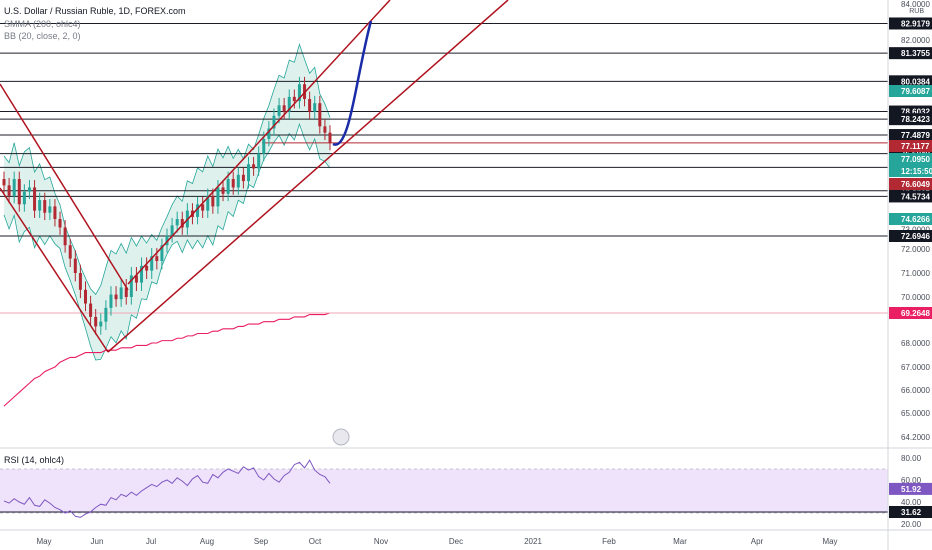 The height and width of the screenshot is (550, 932). Describe the element at coordinates (34, 460) in the screenshot. I see `rsi-indicator-label: RSI (14, ohlc4)` at that location.